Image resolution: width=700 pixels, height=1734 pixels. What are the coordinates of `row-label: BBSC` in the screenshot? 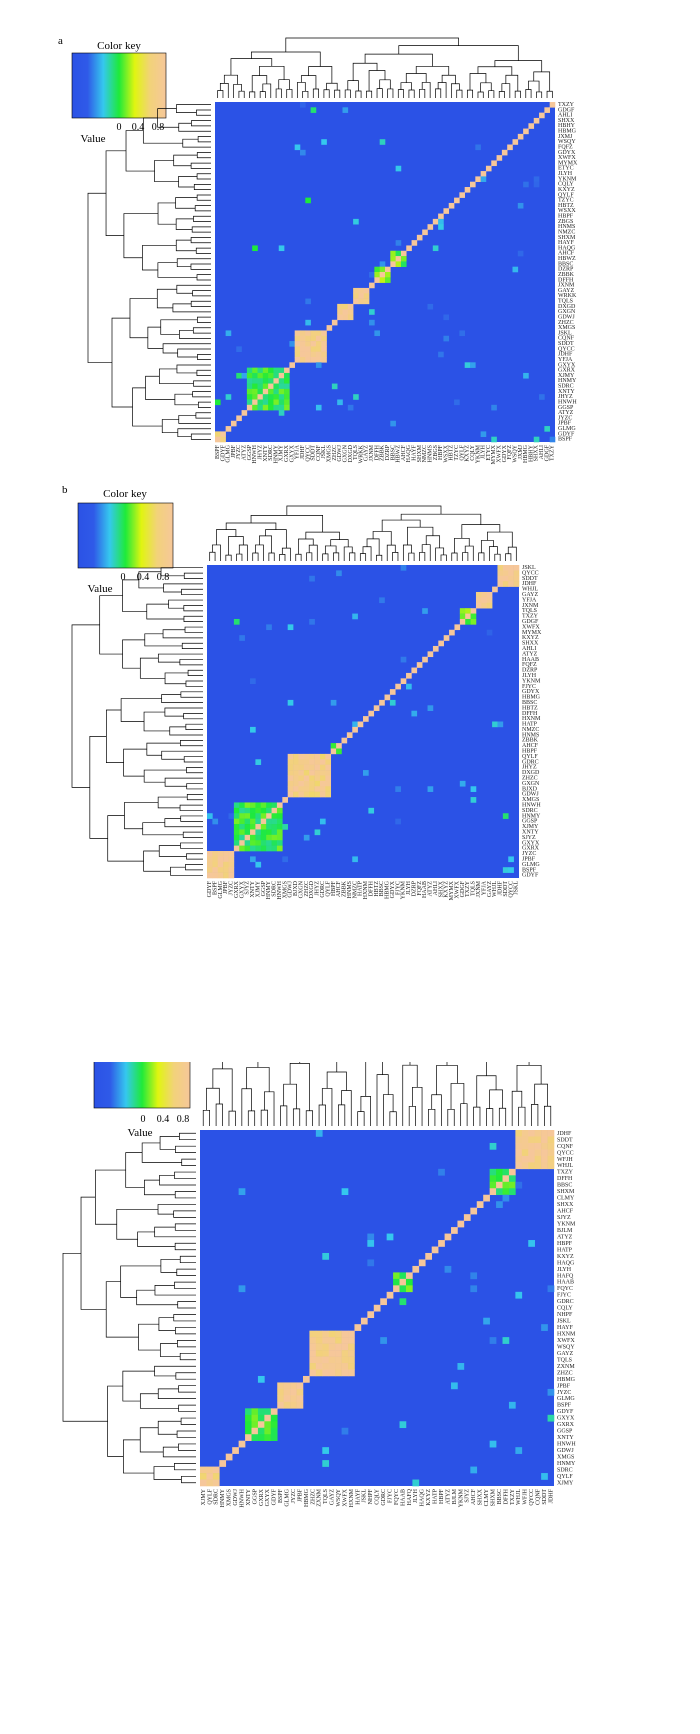 It's located at (529, 703).